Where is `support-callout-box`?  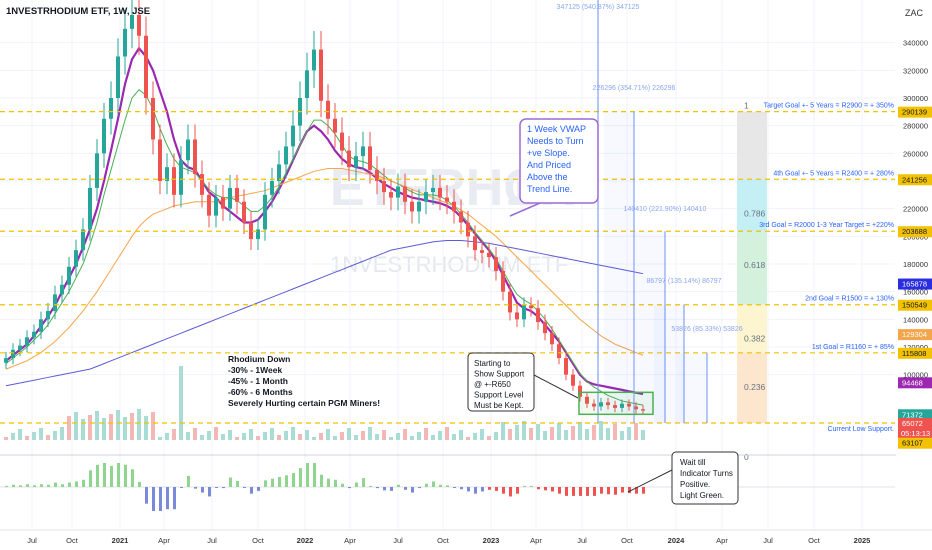 support-callout-box is located at coordinates (501, 382).